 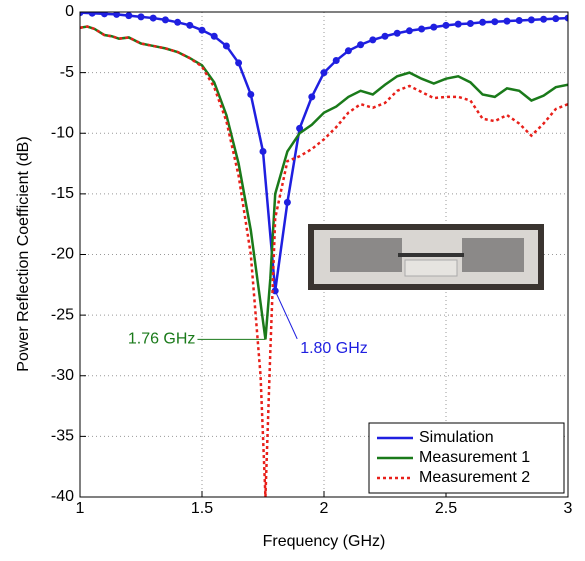 What do you see at coordinates (62, 132) in the screenshot?
I see `y-tick-label: -10` at bounding box center [62, 132].